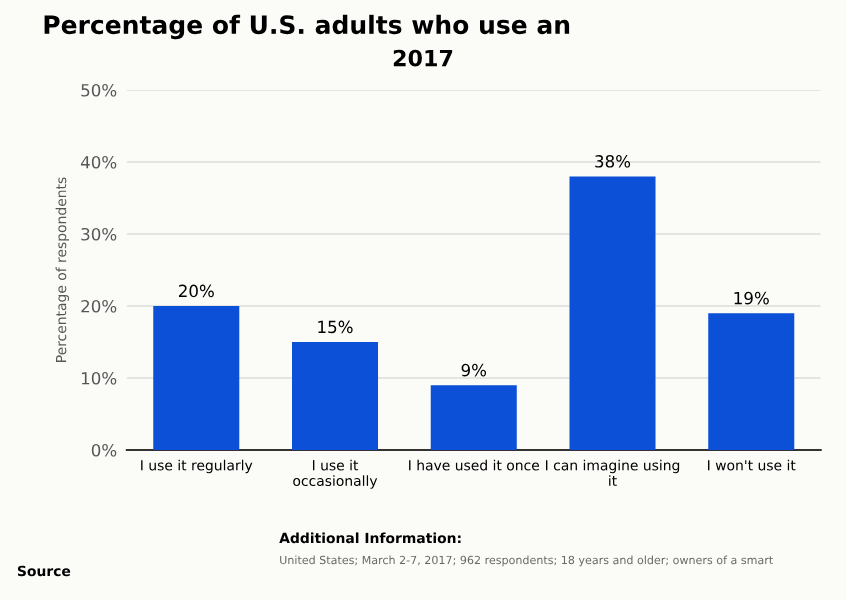 This screenshot has width=846, height=600. Describe the element at coordinates (99, 306) in the screenshot. I see `y-tick-label: 20%` at that location.